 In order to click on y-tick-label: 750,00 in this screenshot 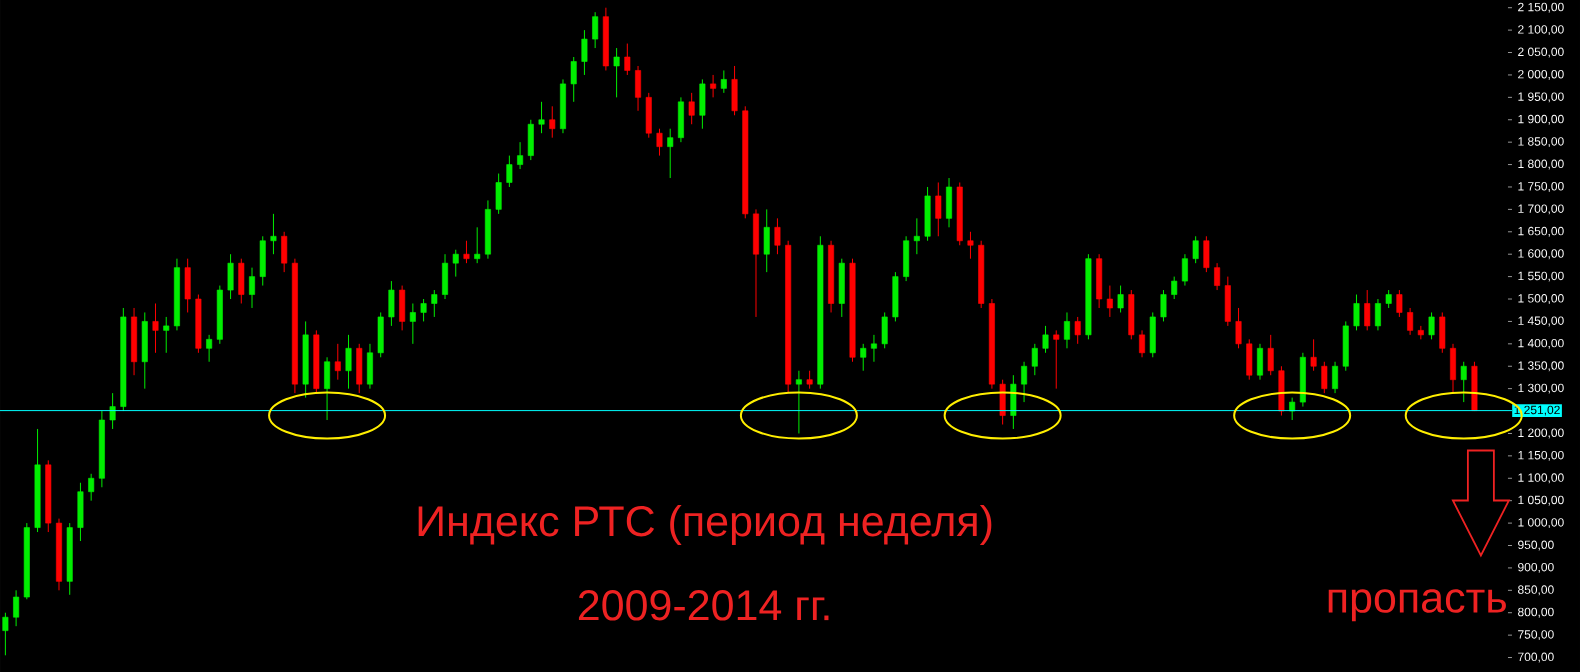, I will do `click(1536, 635)`.